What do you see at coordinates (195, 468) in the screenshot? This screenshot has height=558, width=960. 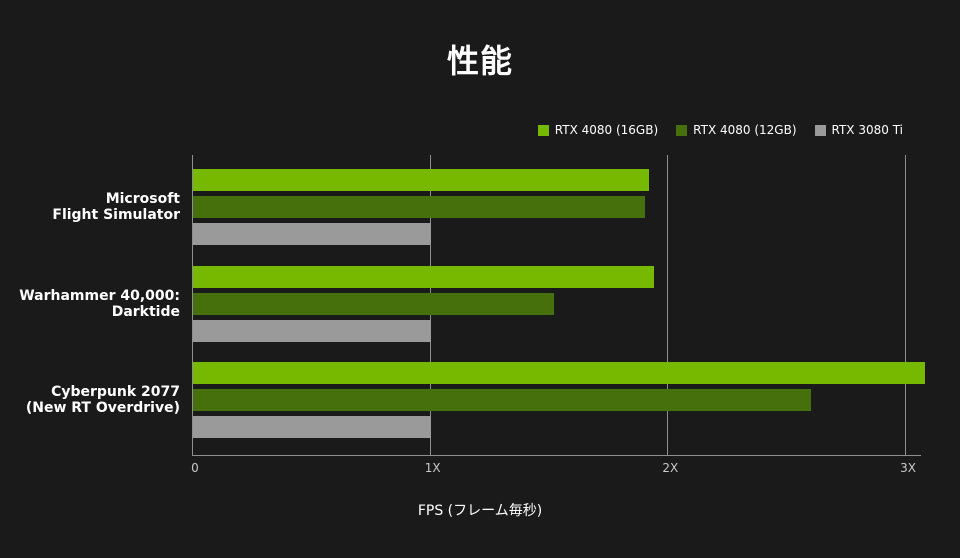 I see `x-tick-label: 0` at bounding box center [195, 468].